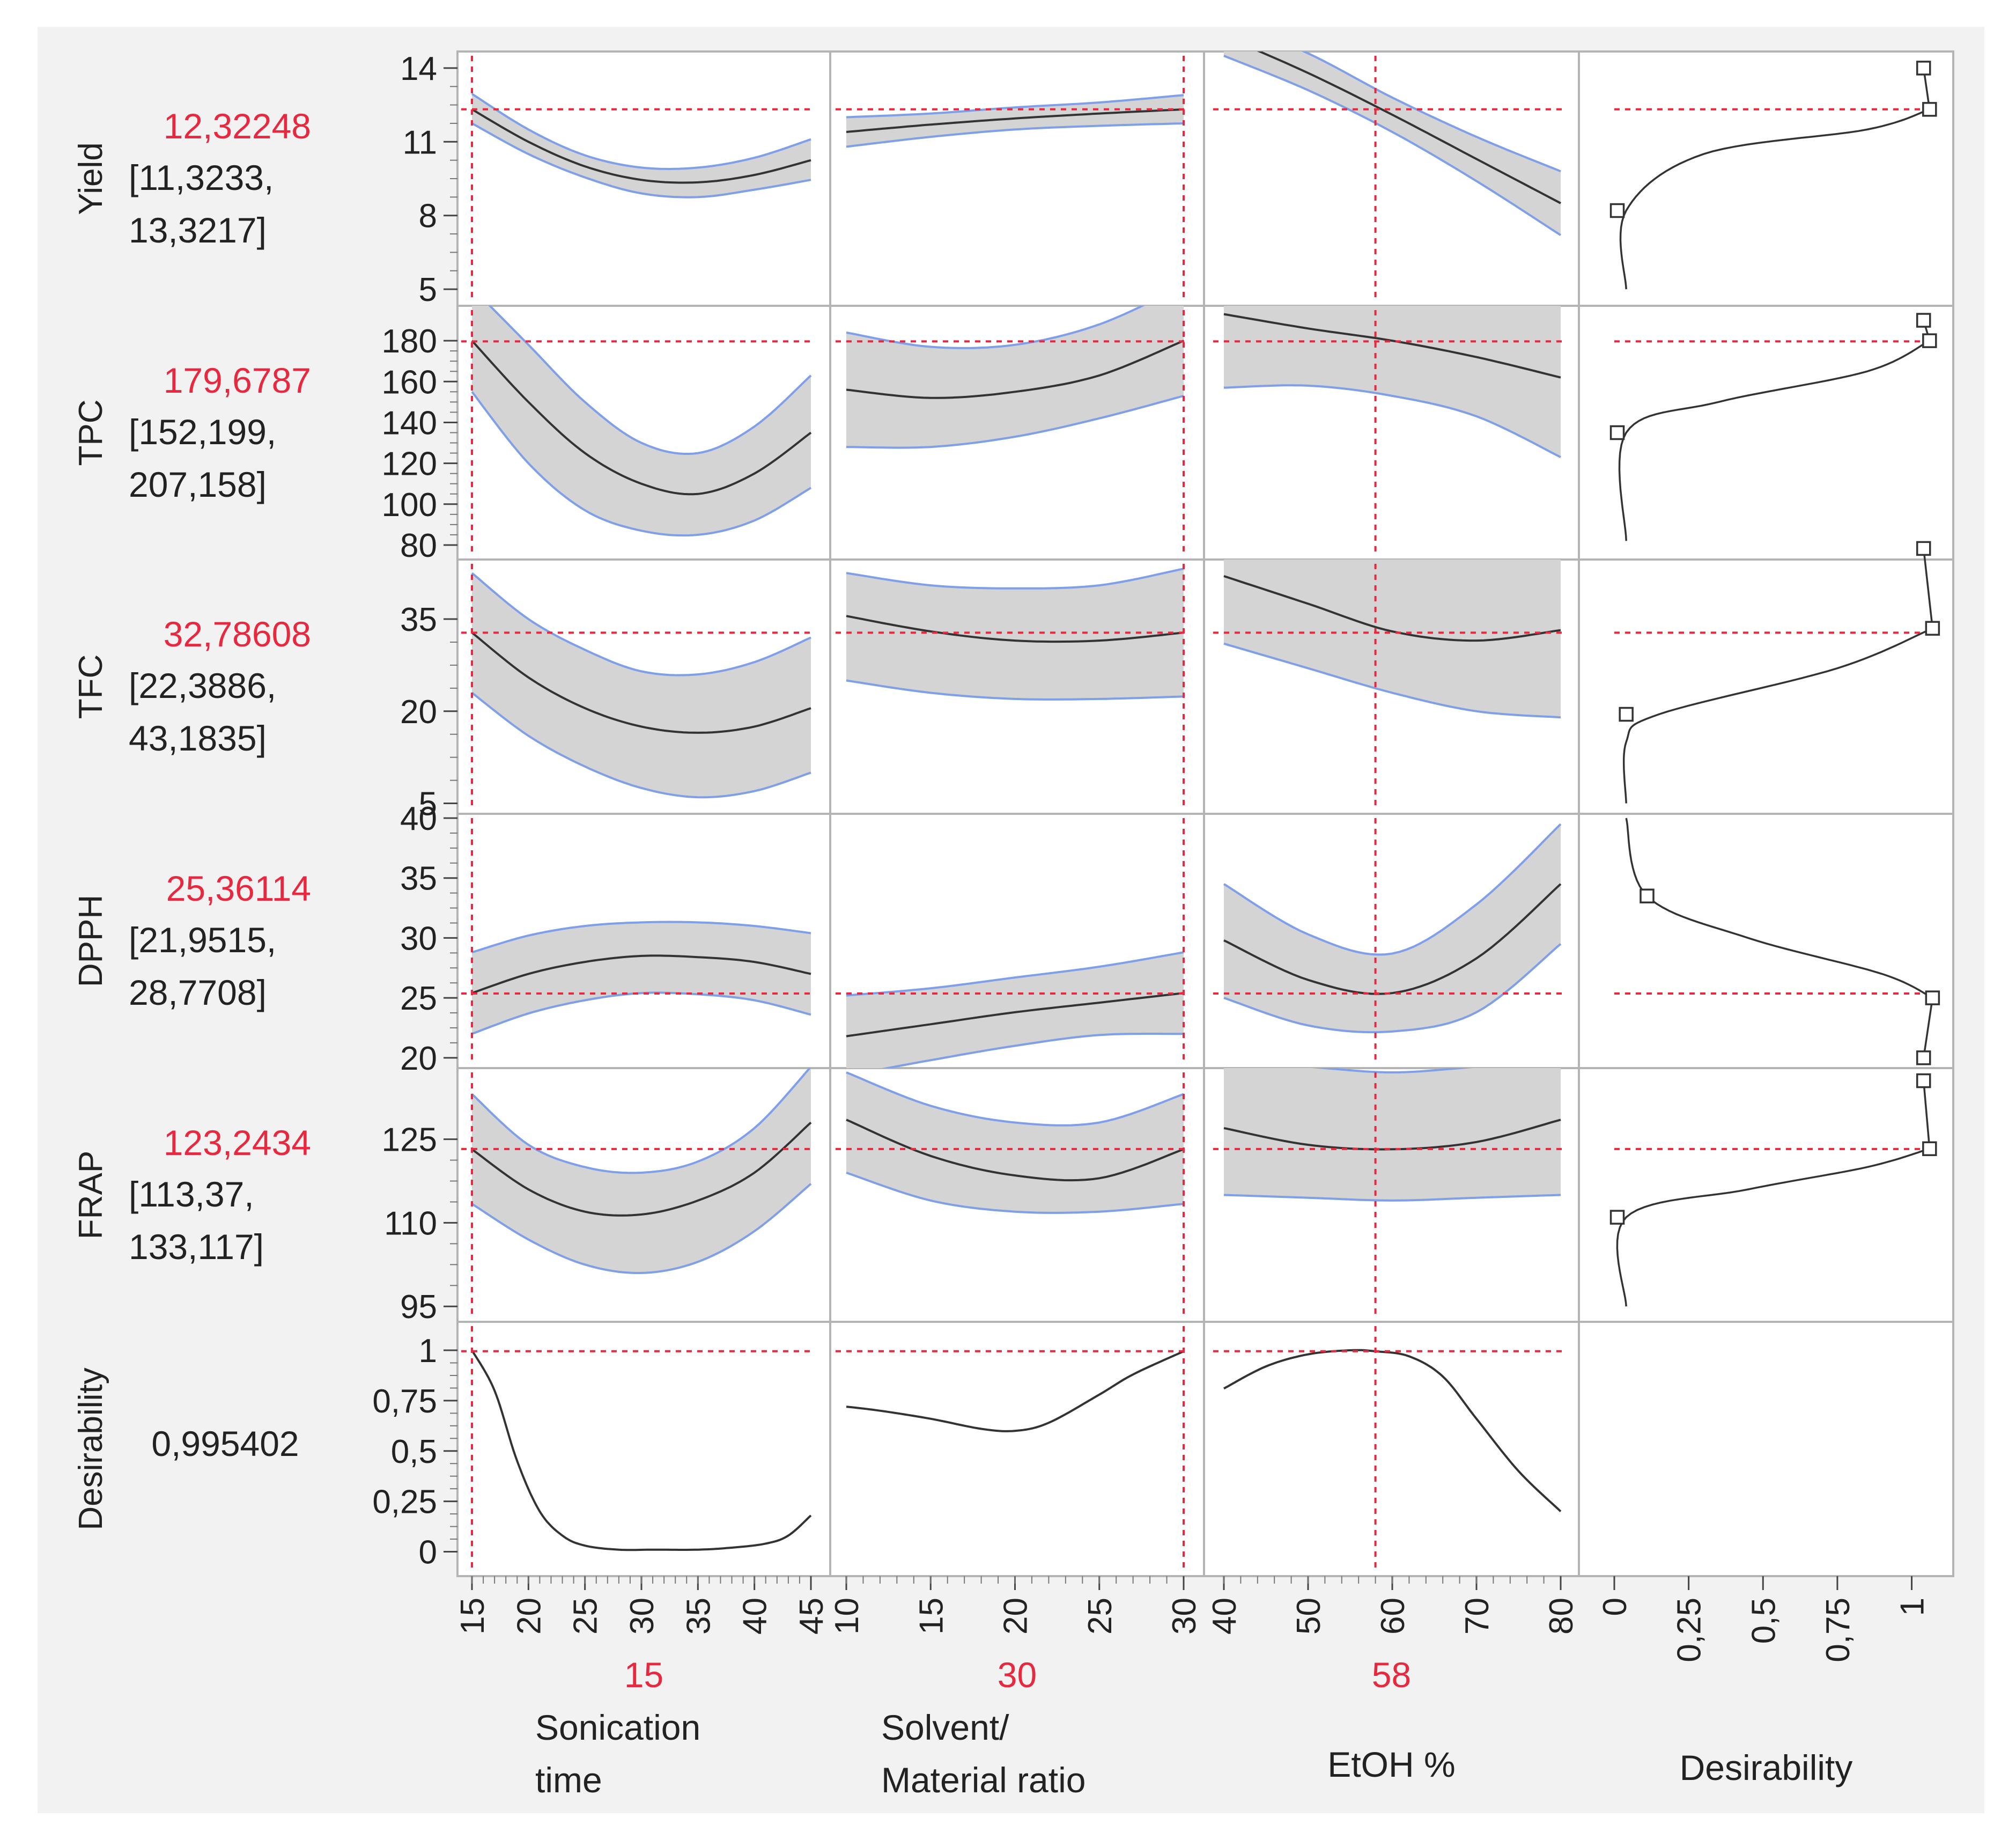 The height and width of the screenshot is (1832, 2016). Describe the element at coordinates (237, 1143) in the screenshot. I see `response-predicted-value: 123,2434` at that location.